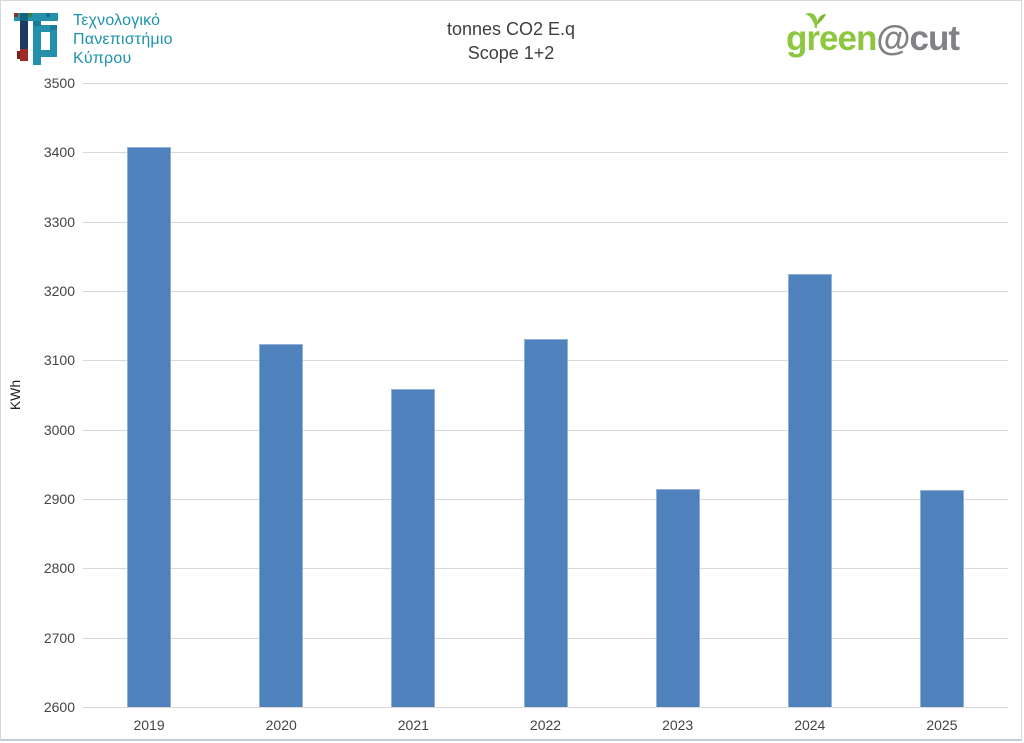 This screenshot has width=1024, height=743. What do you see at coordinates (59, 291) in the screenshot?
I see `y-tick-label-3200: 3200` at bounding box center [59, 291].